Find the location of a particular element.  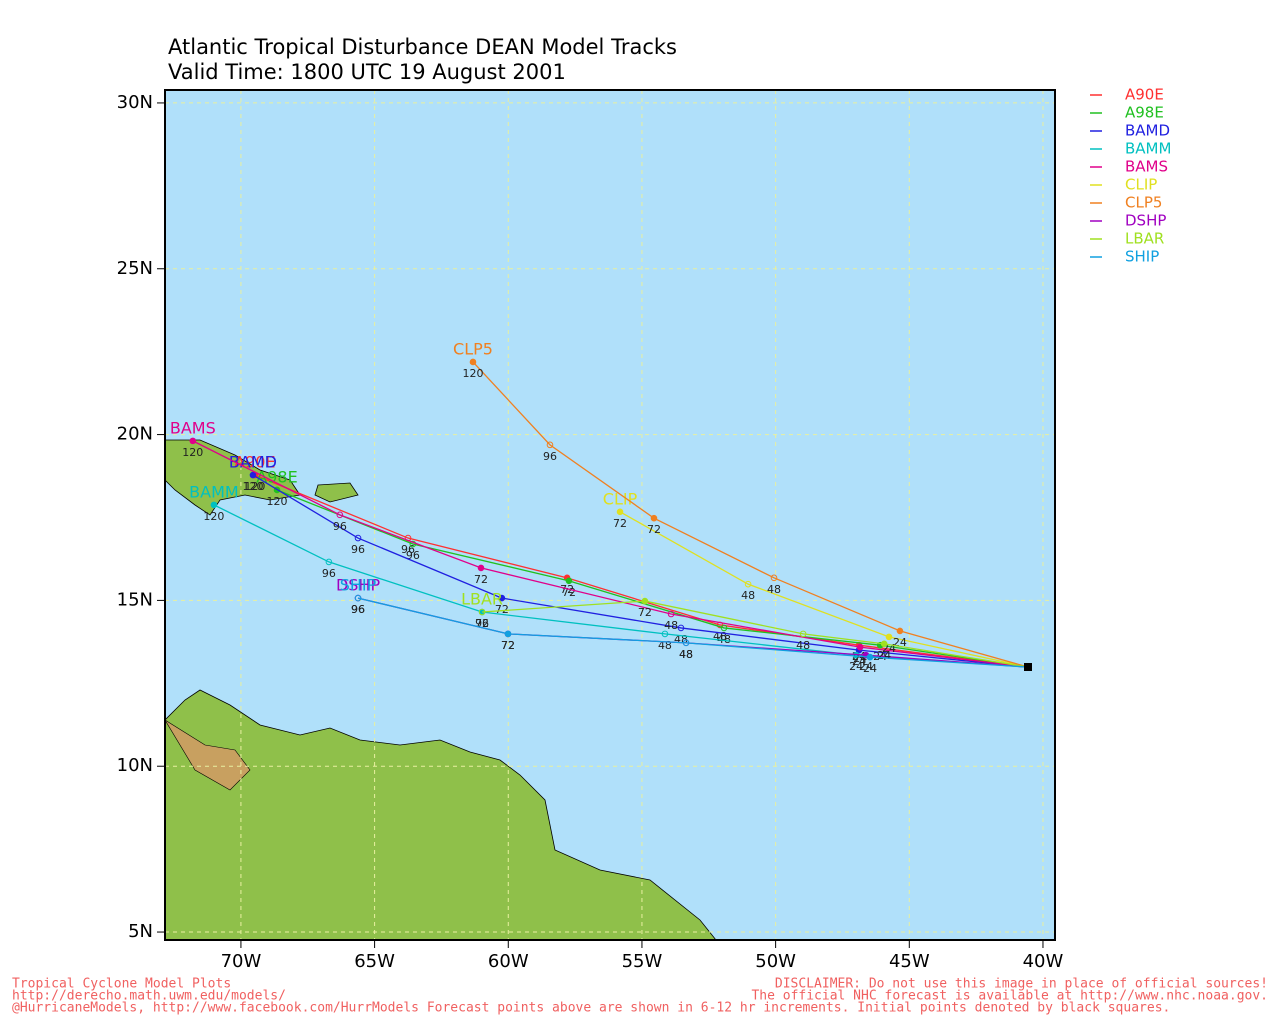

track-end-label: SHIP is located at coordinates (358, 585).